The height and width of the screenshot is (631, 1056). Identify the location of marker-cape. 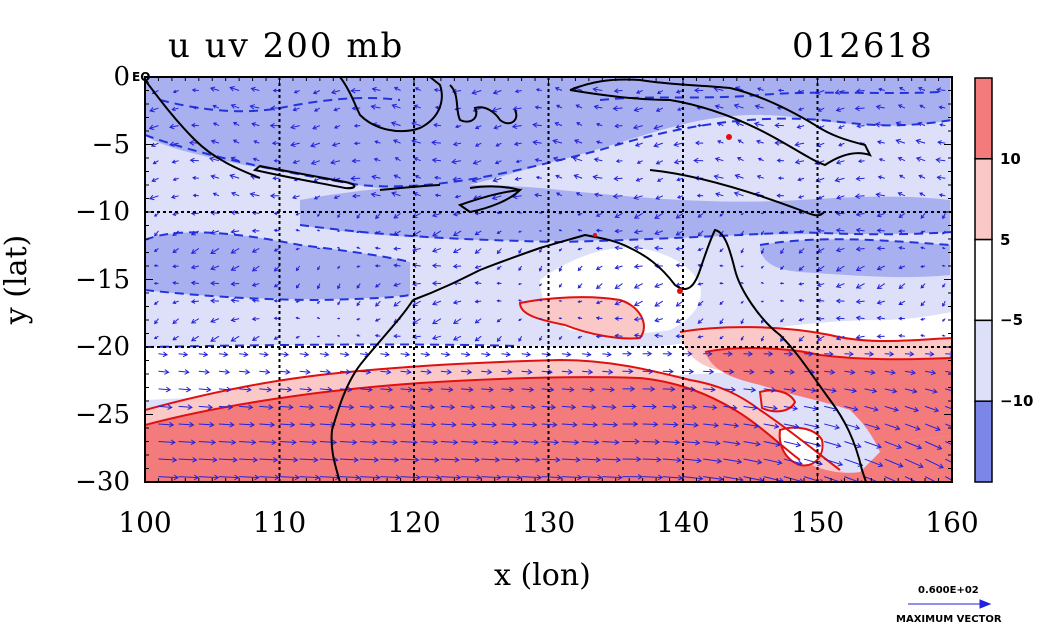
(680, 291).